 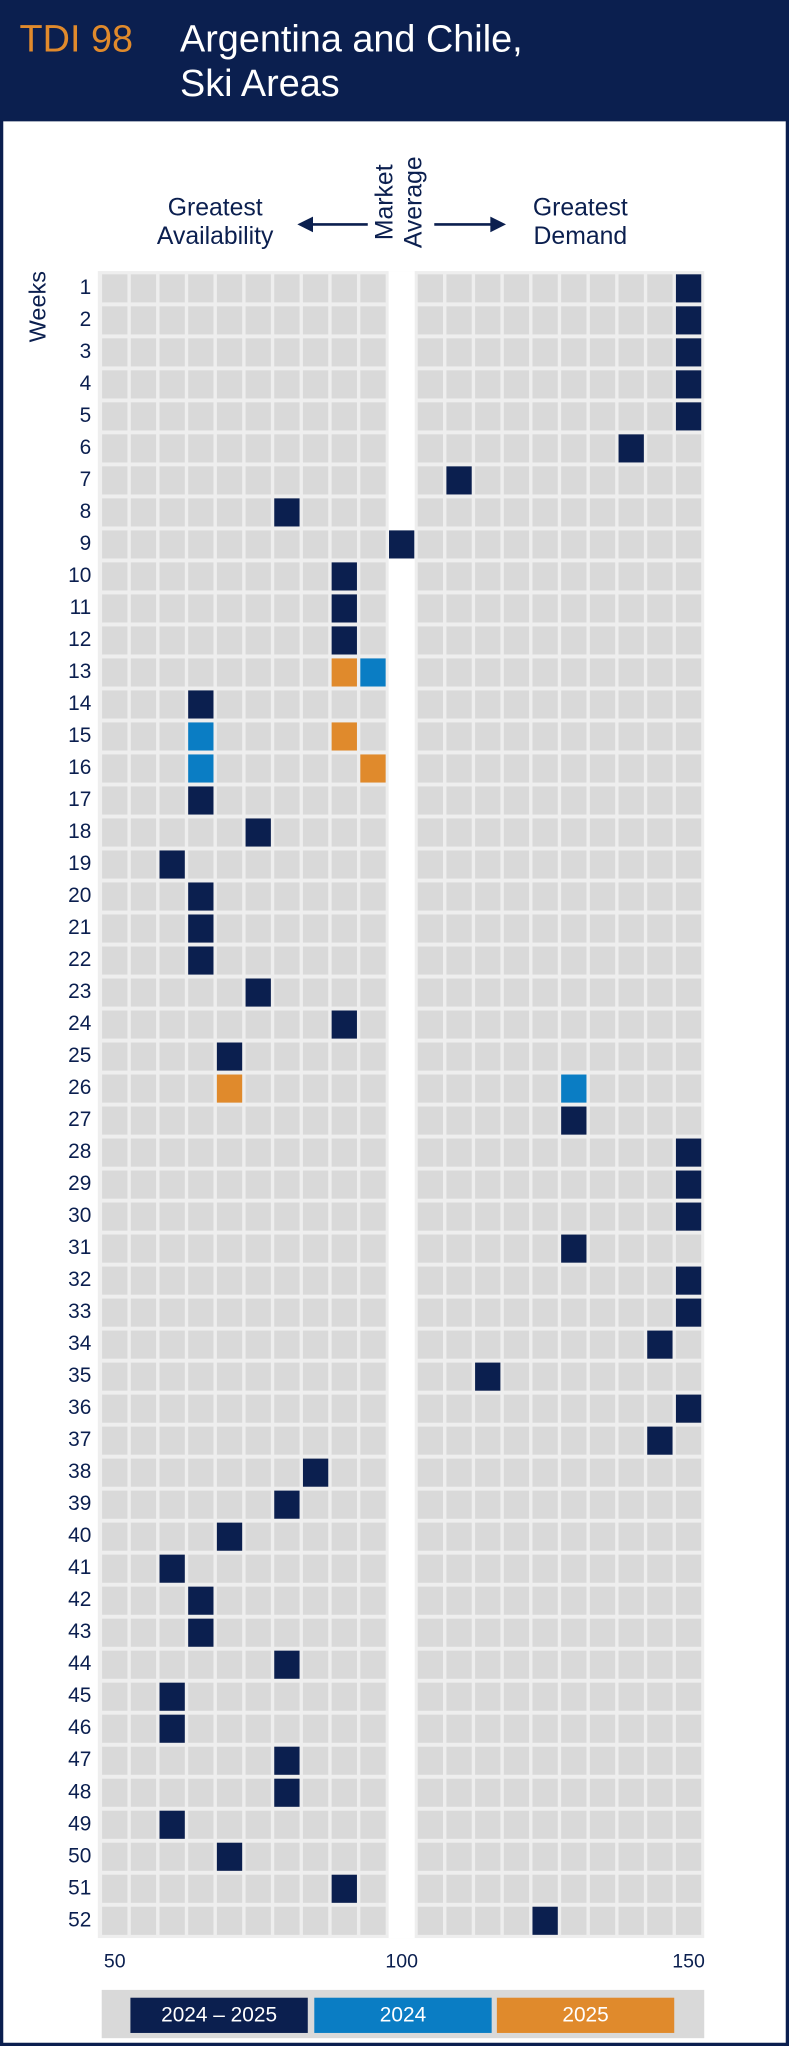 What do you see at coordinates (86, 415) in the screenshot?
I see `y-tick-label: 5` at bounding box center [86, 415].